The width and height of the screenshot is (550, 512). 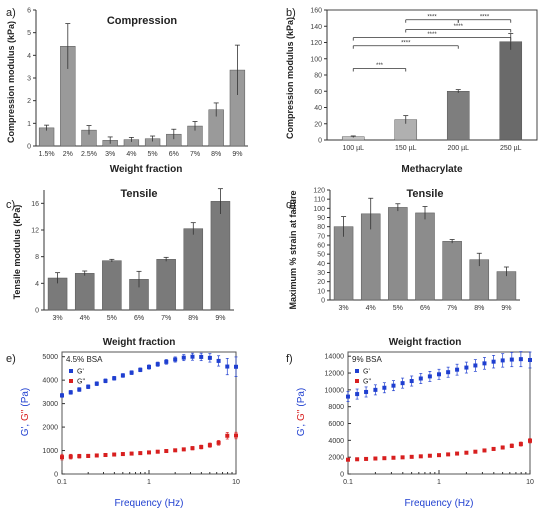 What do you see at coordinates (289, 359) in the screenshot?
I see `panel-label: f)` at bounding box center [289, 359].